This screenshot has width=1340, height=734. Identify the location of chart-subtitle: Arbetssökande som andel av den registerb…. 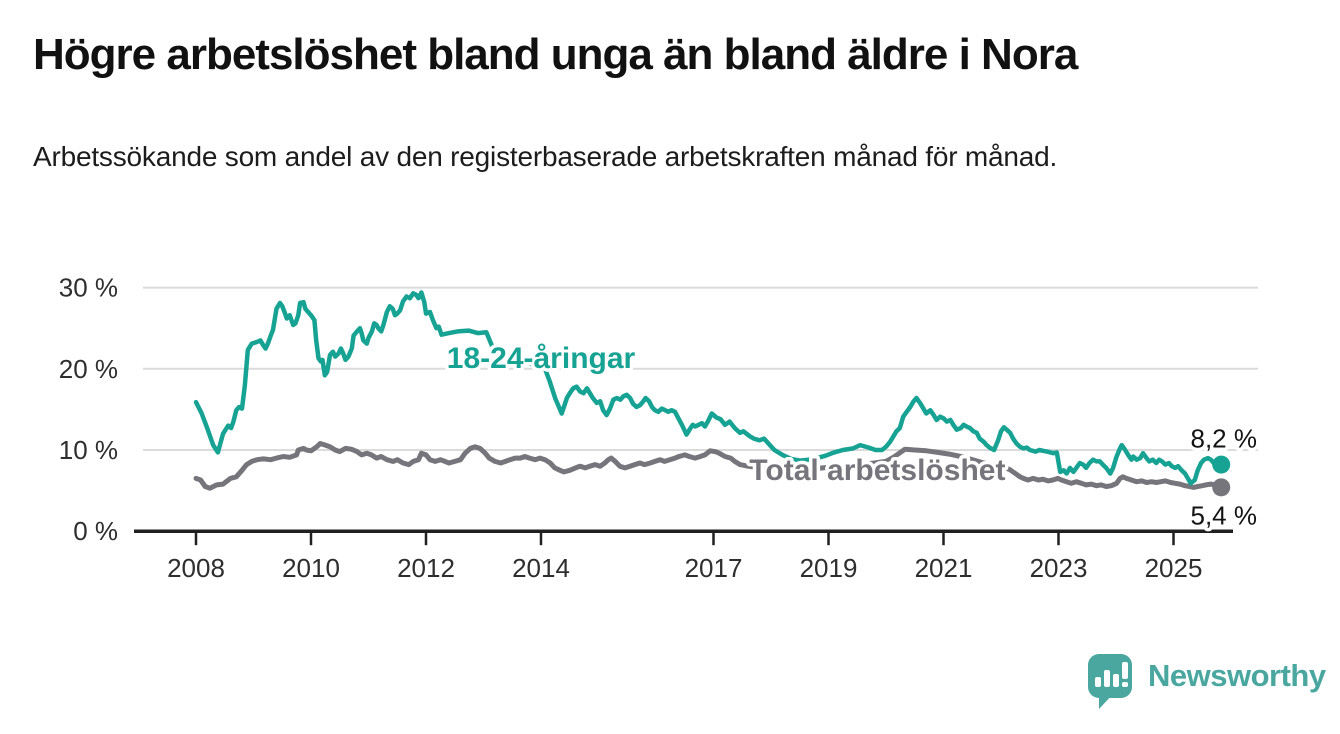
(545, 156).